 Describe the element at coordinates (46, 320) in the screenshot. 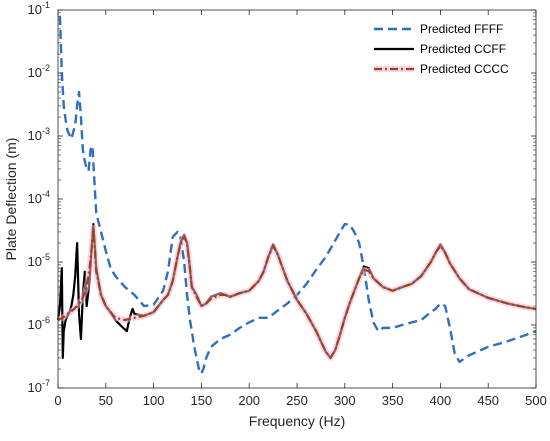

I see `y-tick-exponent: -6` at that location.